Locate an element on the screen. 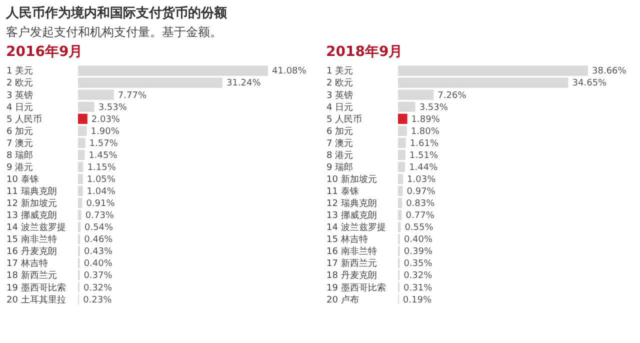  data-label: 0.73% is located at coordinates (99, 216).